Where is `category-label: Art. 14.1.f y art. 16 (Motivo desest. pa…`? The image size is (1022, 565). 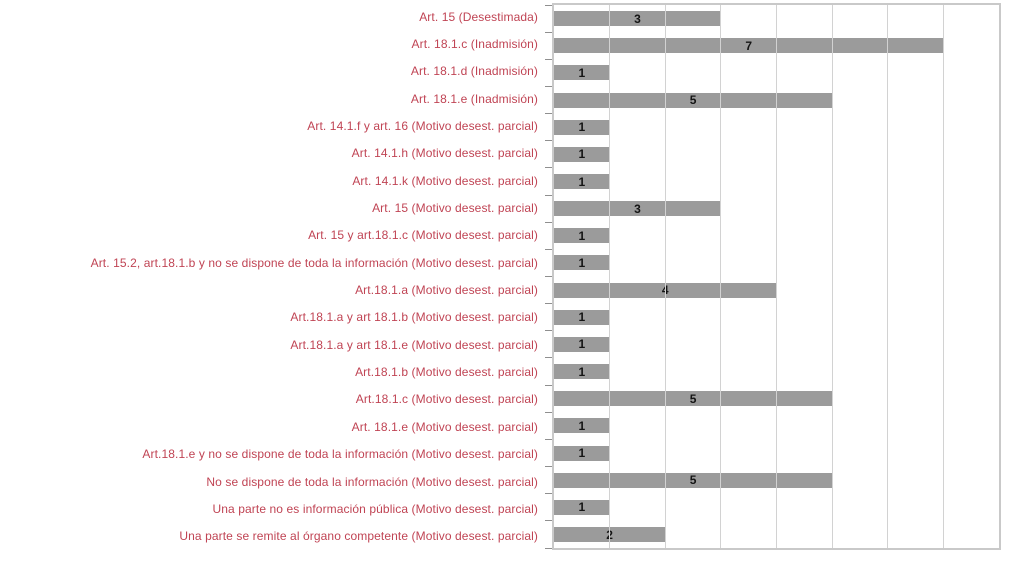 category-label: Art. 14.1.f y art. 16 (Motivo desest. pa… is located at coordinates (422, 126).